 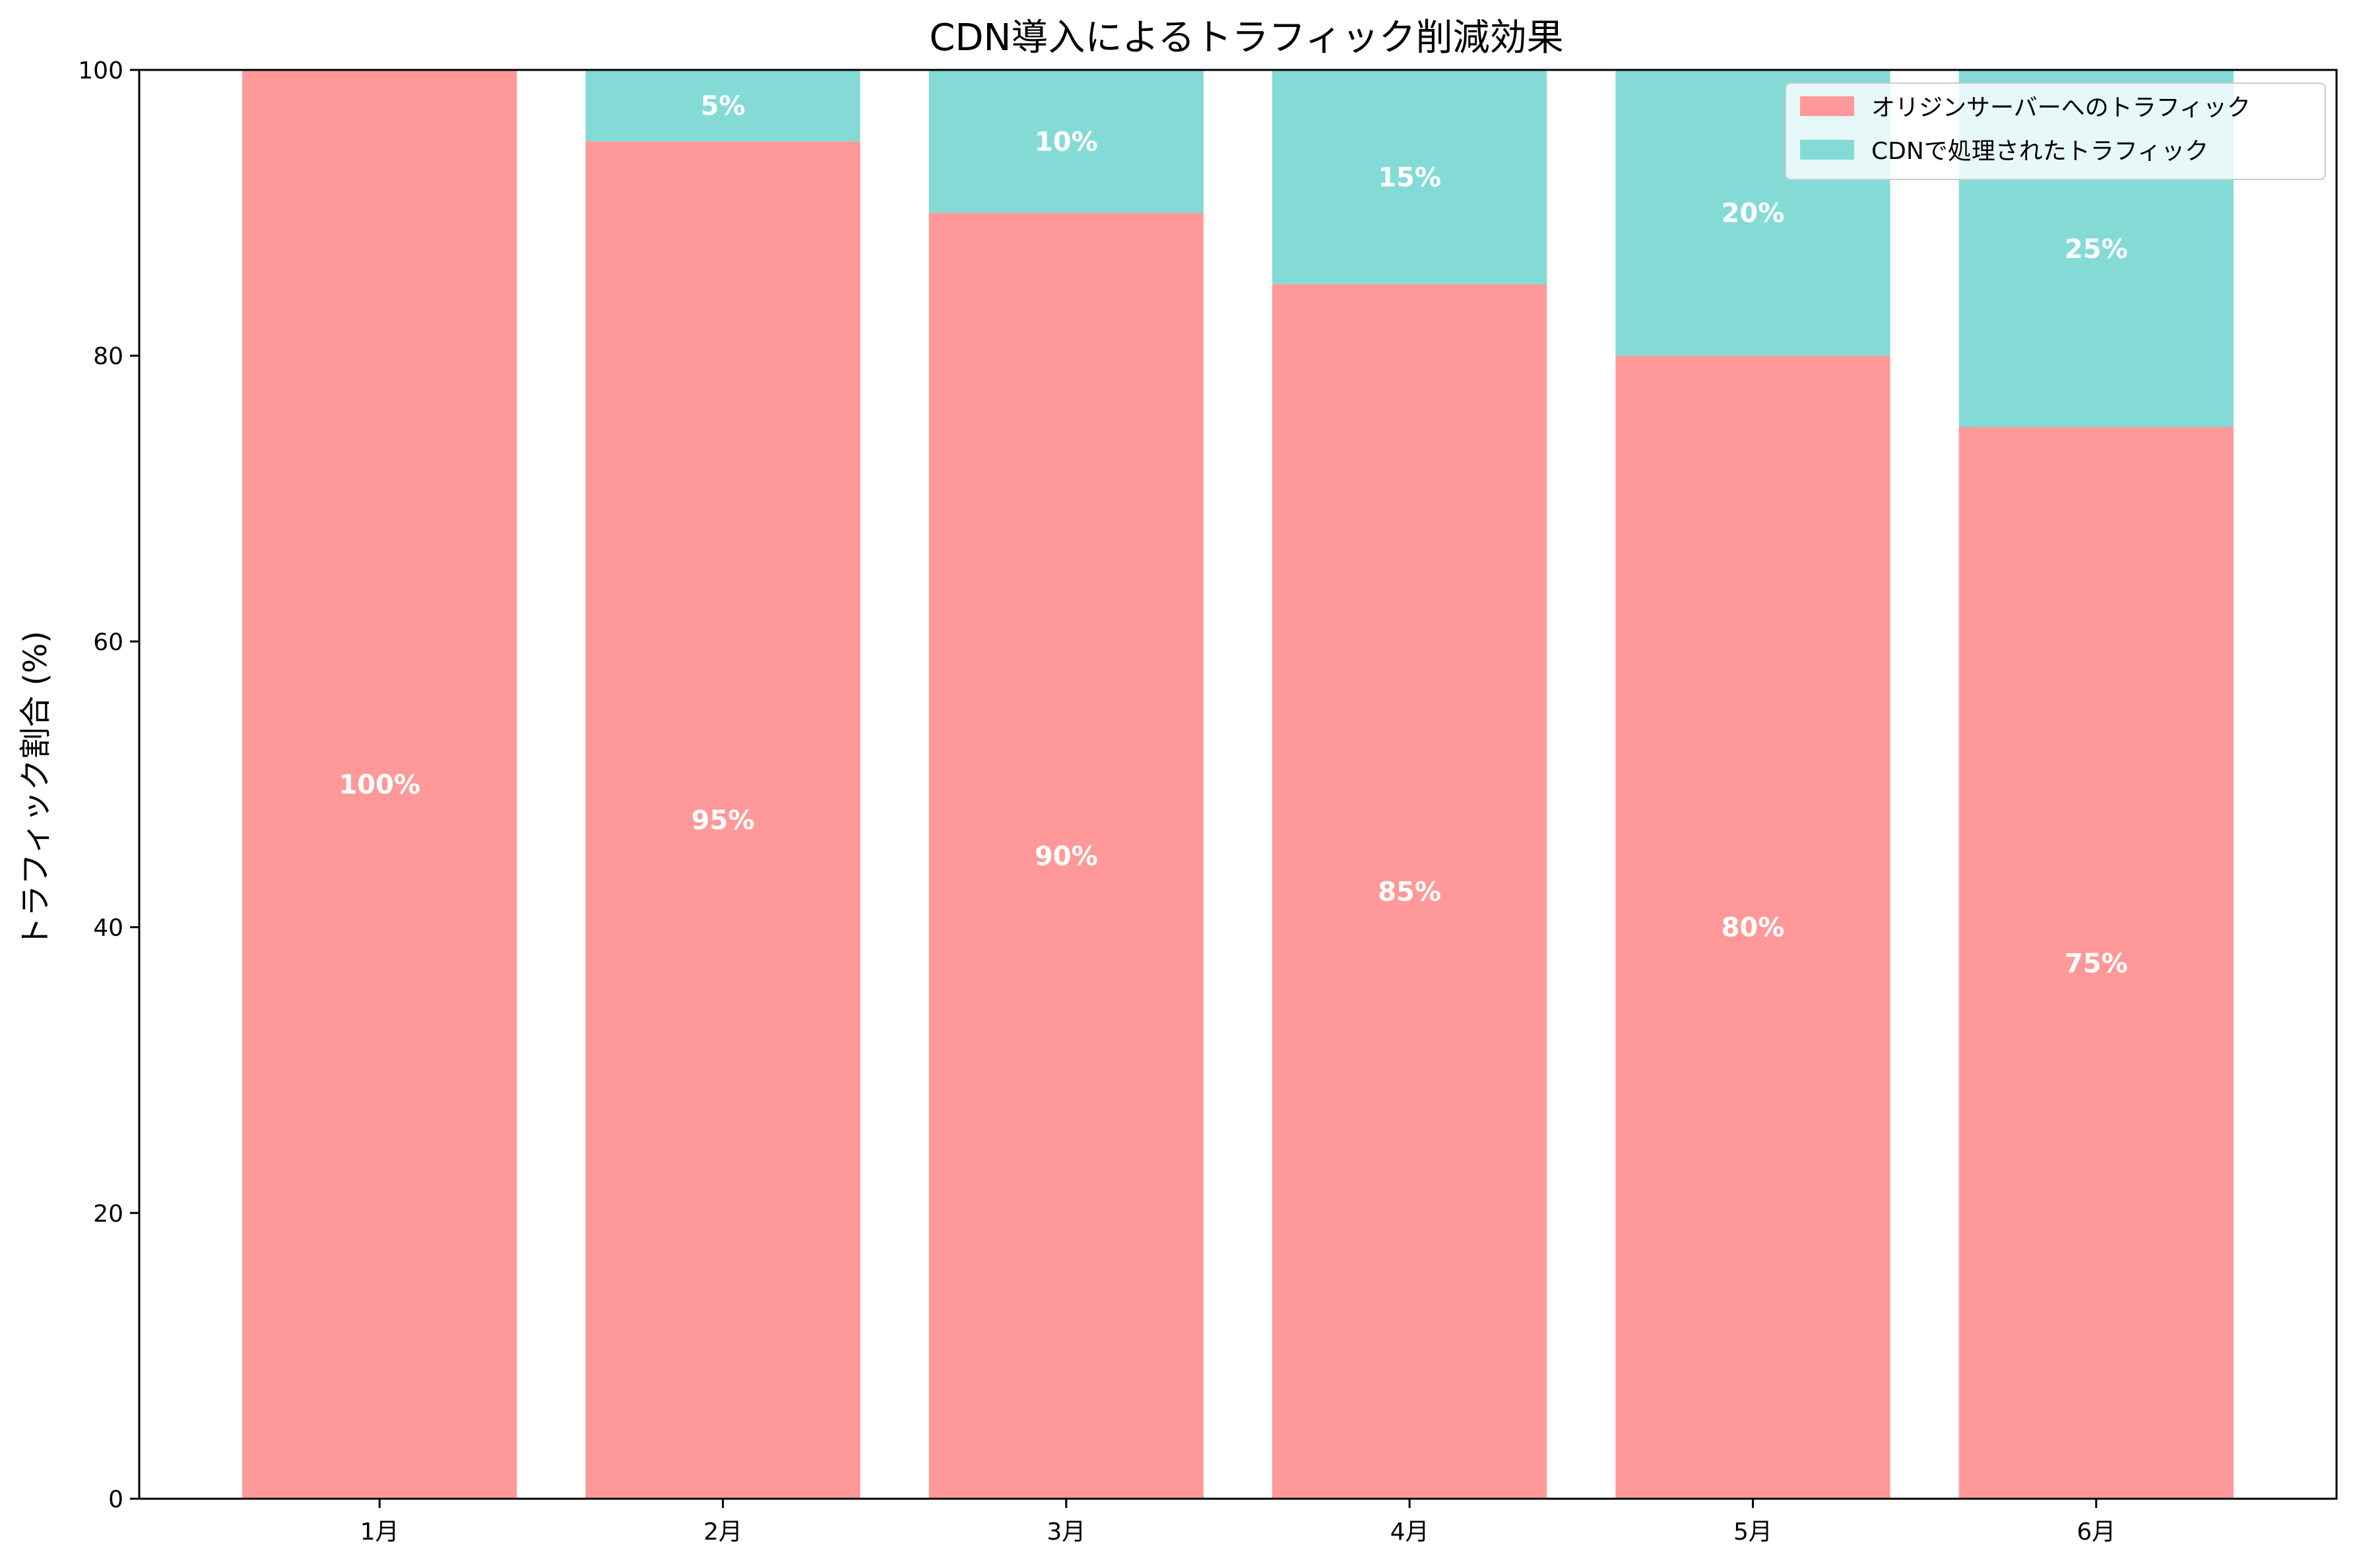 What do you see at coordinates (1238, 1522) in the screenshot?
I see `x-axis: 1月 2月 3月 4月 5月 6月` at bounding box center [1238, 1522].